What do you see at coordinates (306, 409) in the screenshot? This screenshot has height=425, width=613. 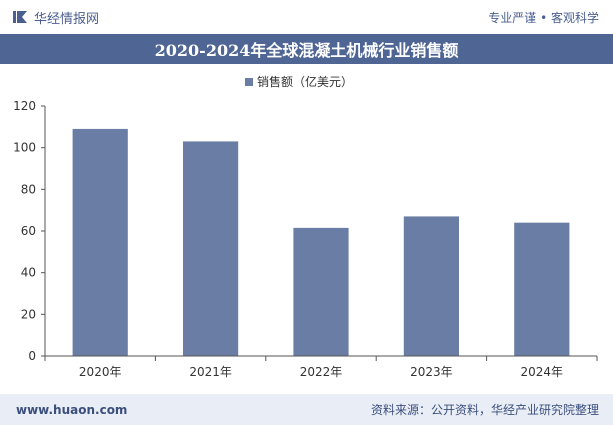 I see `footer-bar: www.huaon.com 资料来源：公开资料，华经产业研究院整理` at bounding box center [306, 409].